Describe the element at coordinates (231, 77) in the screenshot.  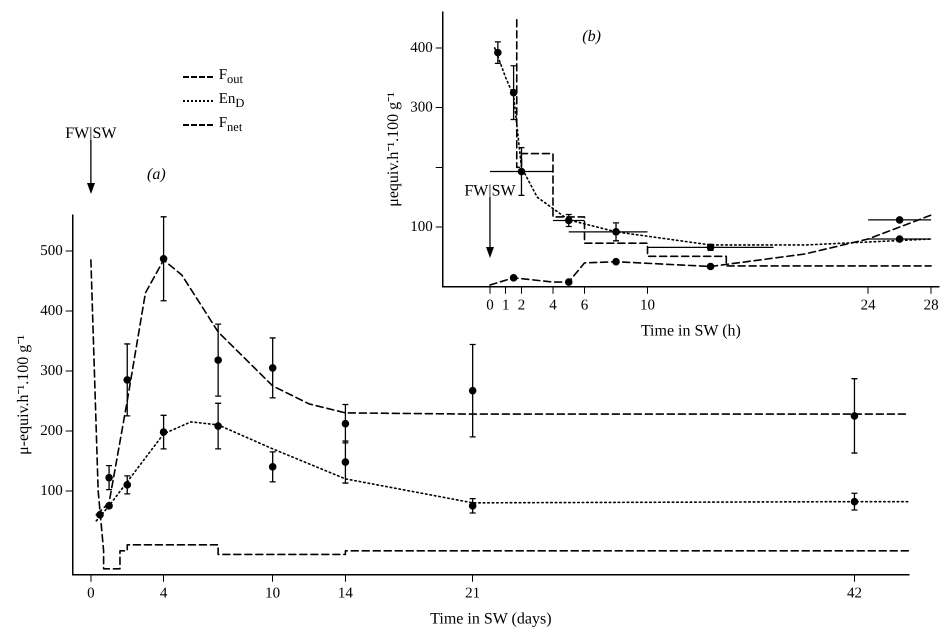
I see `legend-label: F$_{out}$` at that location.